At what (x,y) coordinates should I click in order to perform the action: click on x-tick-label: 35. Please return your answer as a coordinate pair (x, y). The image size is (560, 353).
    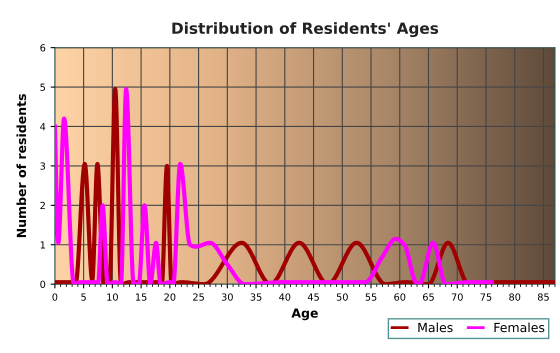
    Looking at the image, I should click on (256, 297).